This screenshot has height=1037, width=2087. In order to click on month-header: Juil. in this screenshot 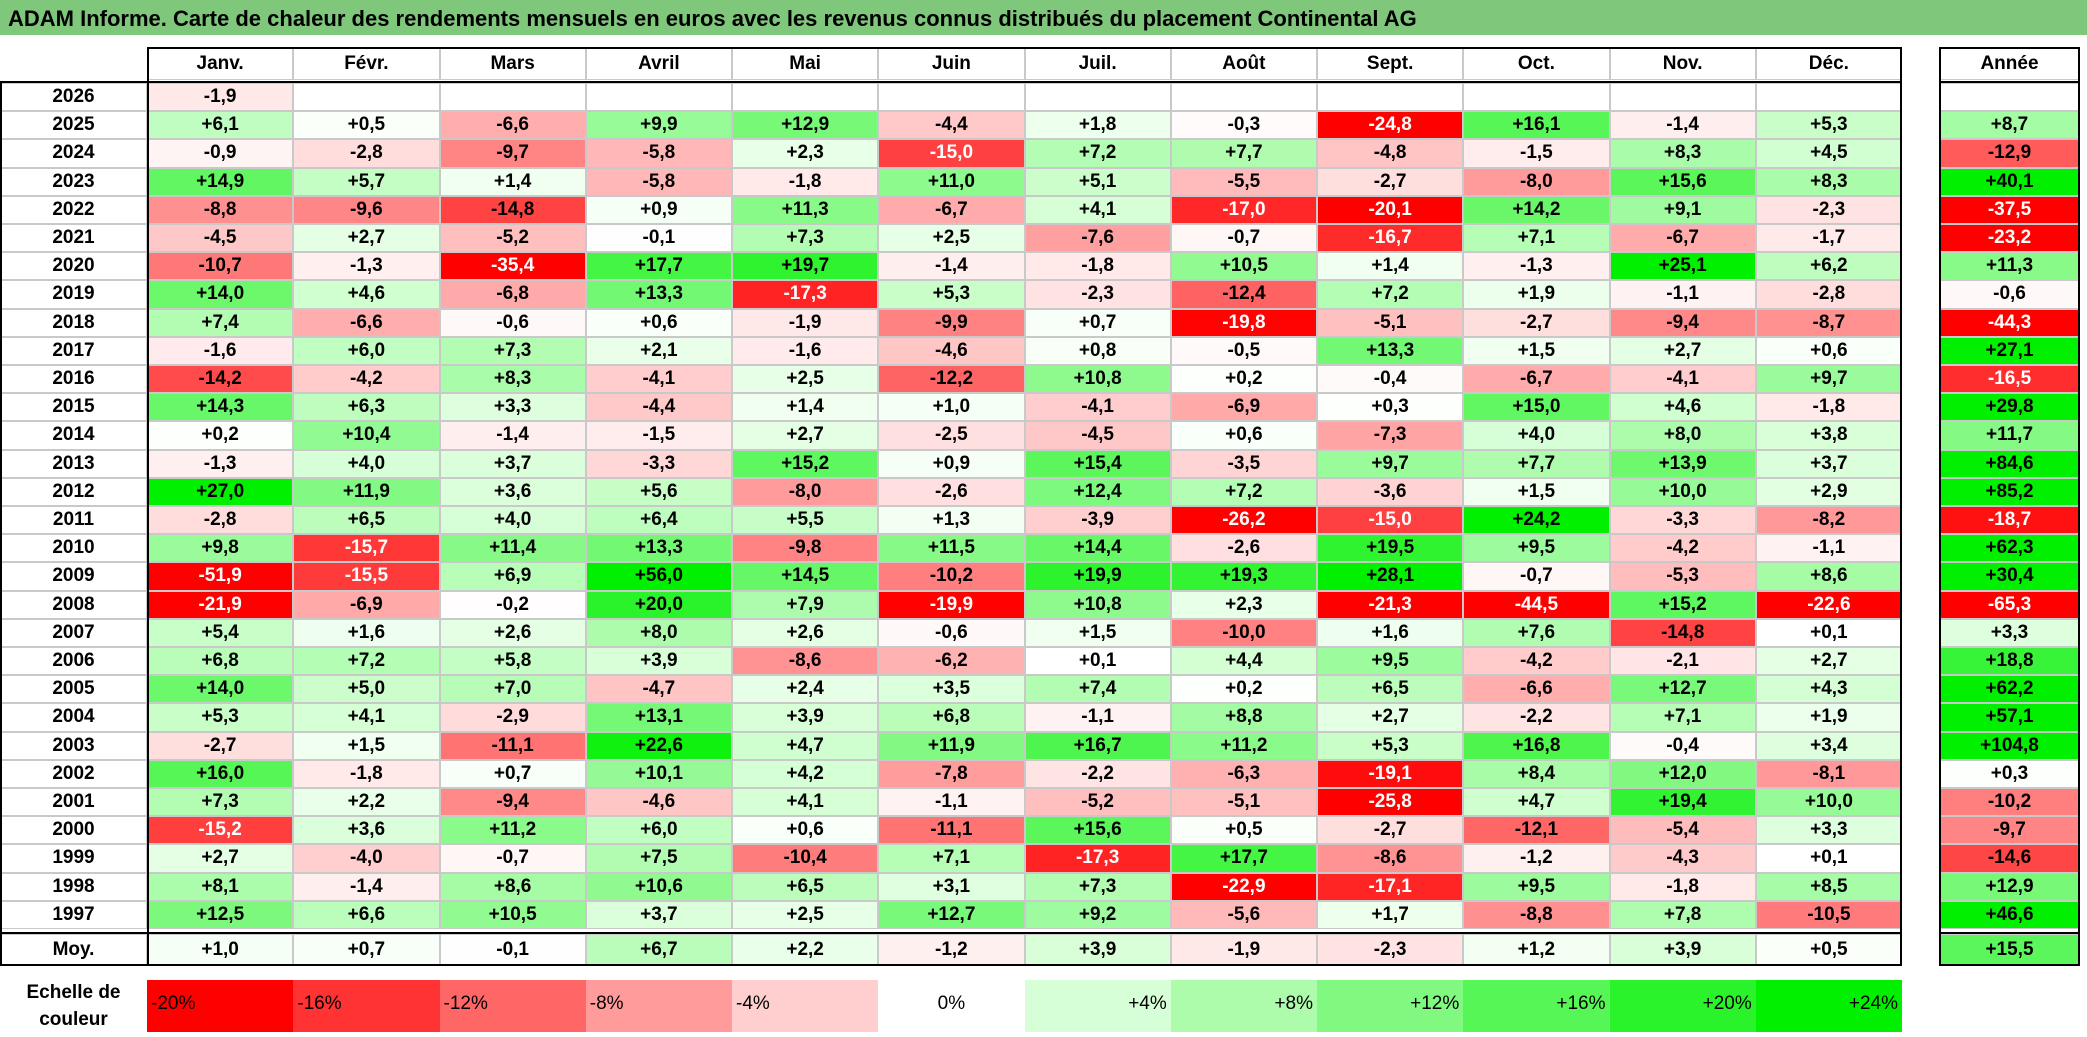, I will do `click(1097, 63)`.